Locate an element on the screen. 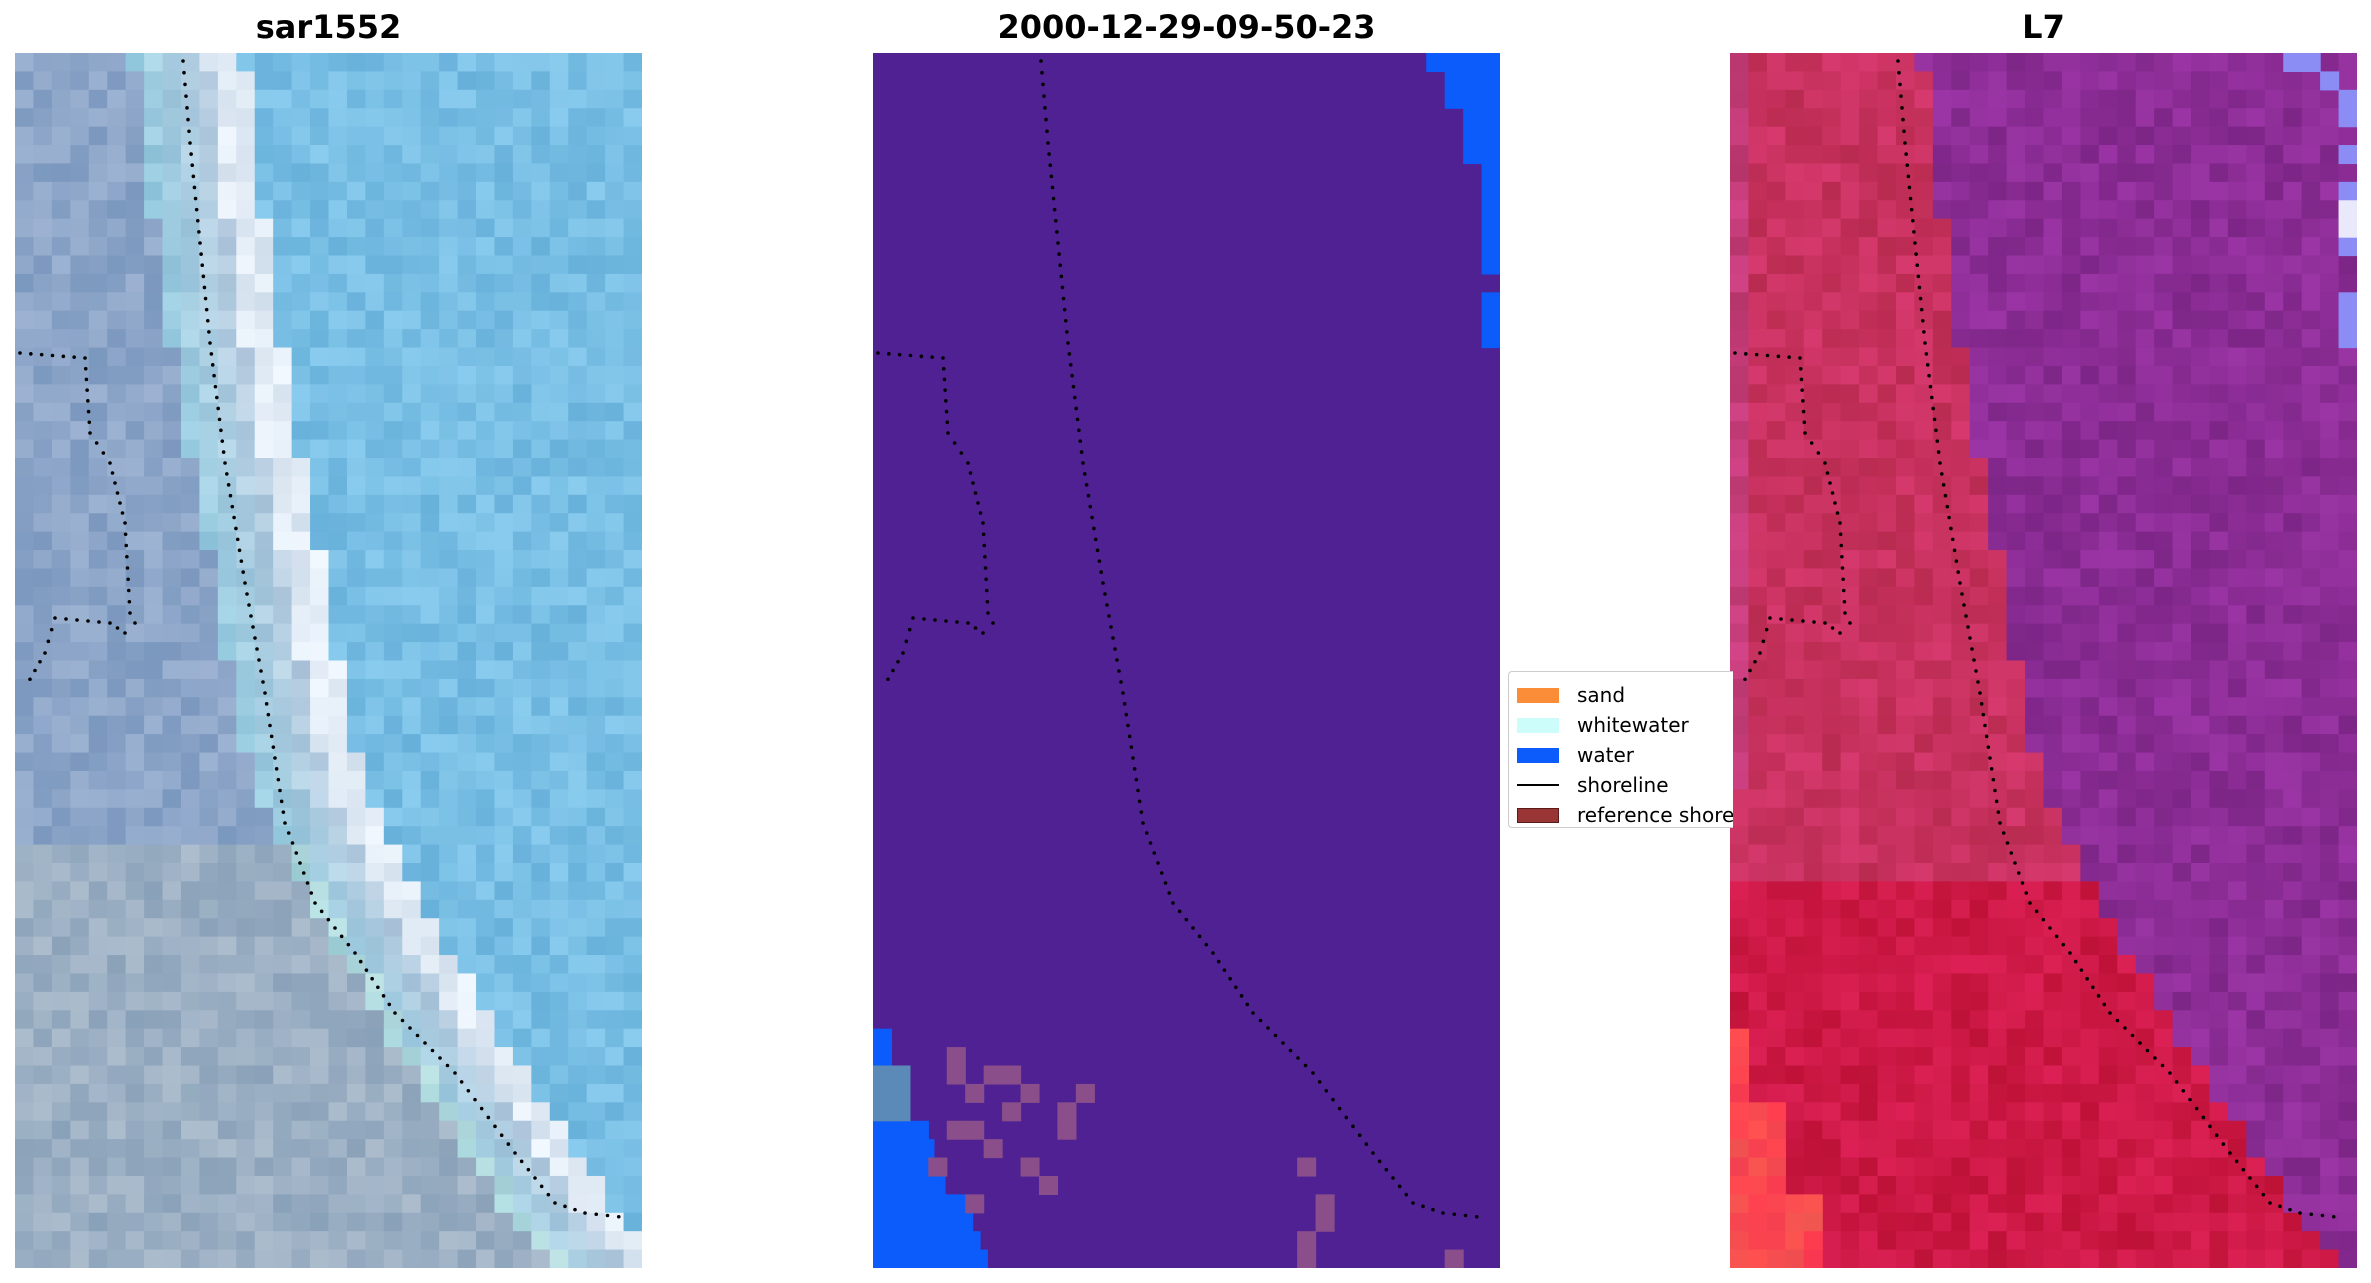  panel-title: L7 is located at coordinates (2043, 27).